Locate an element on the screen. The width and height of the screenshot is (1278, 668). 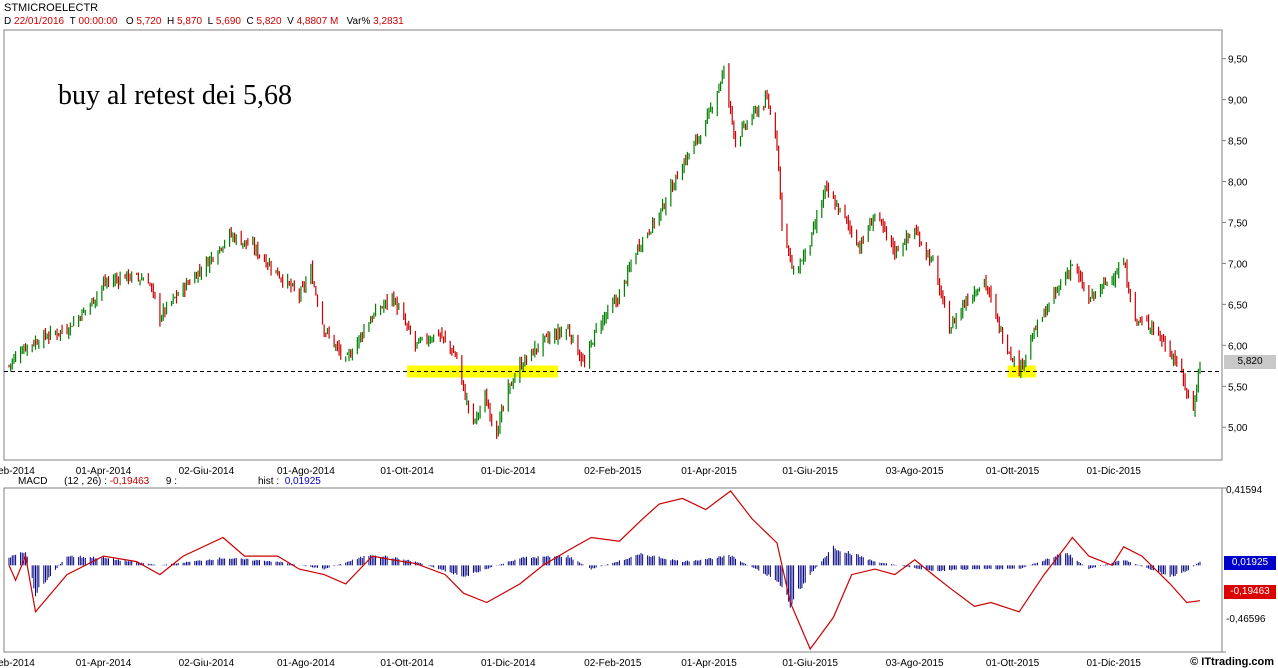
price-y-tick-label: 5,50 is located at coordinates (1238, 387).